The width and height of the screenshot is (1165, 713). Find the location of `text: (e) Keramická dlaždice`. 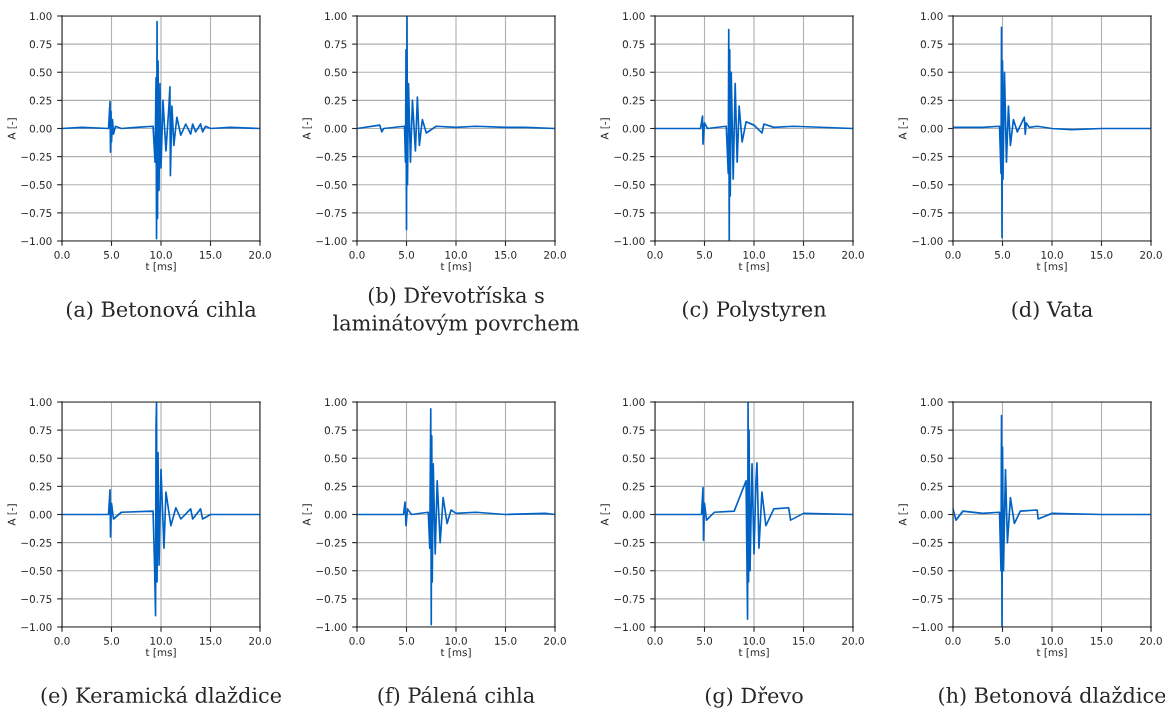

text: (e) Keramická dlaždice is located at coordinates (161, 696).